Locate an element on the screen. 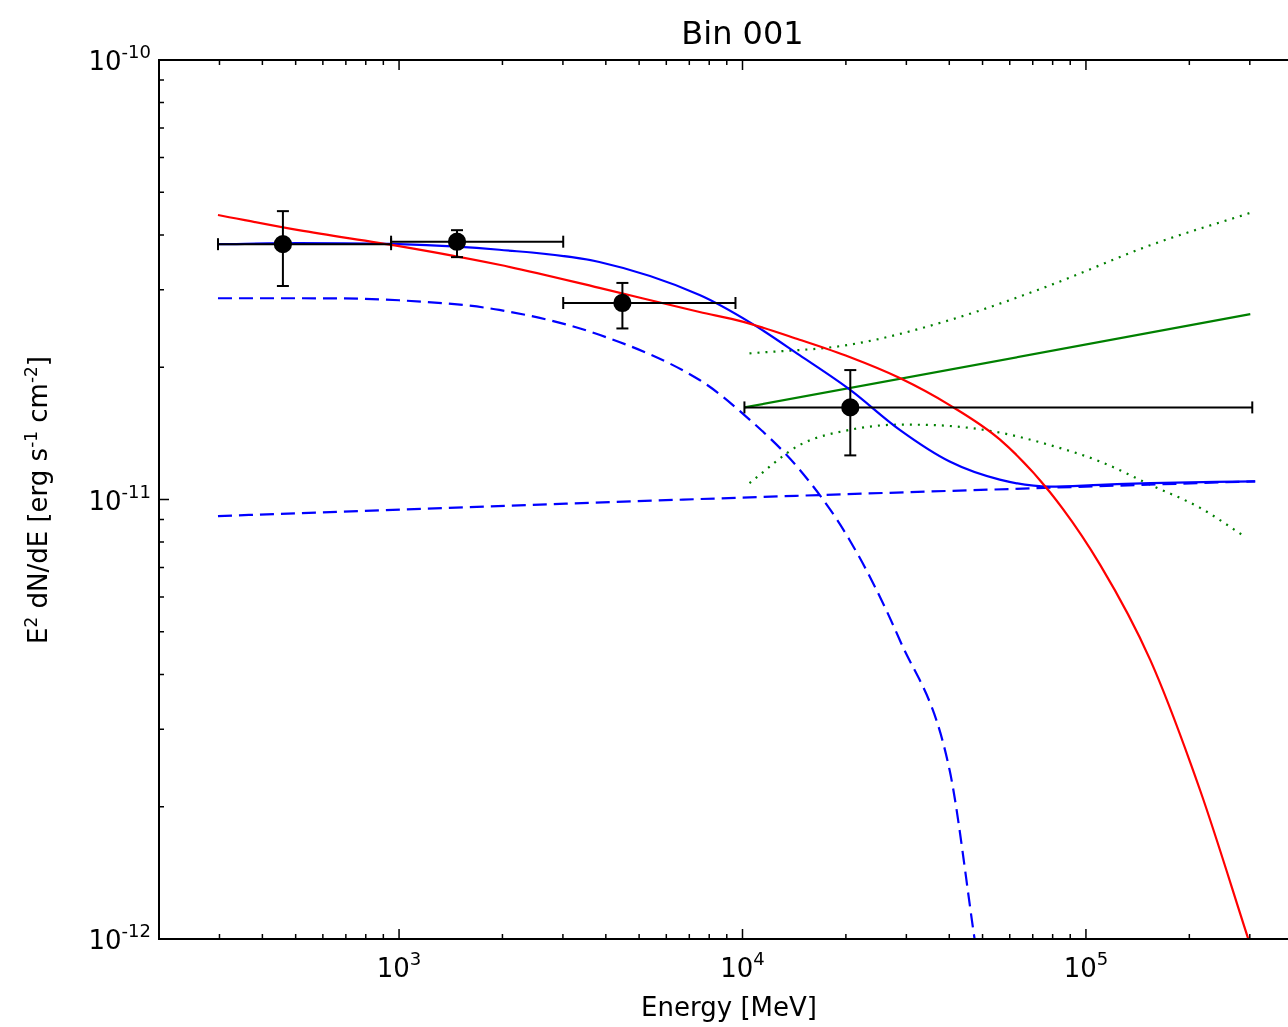 The image size is (1288, 1027). x-axis-title: Energy [MeV] is located at coordinates (729, 1007).